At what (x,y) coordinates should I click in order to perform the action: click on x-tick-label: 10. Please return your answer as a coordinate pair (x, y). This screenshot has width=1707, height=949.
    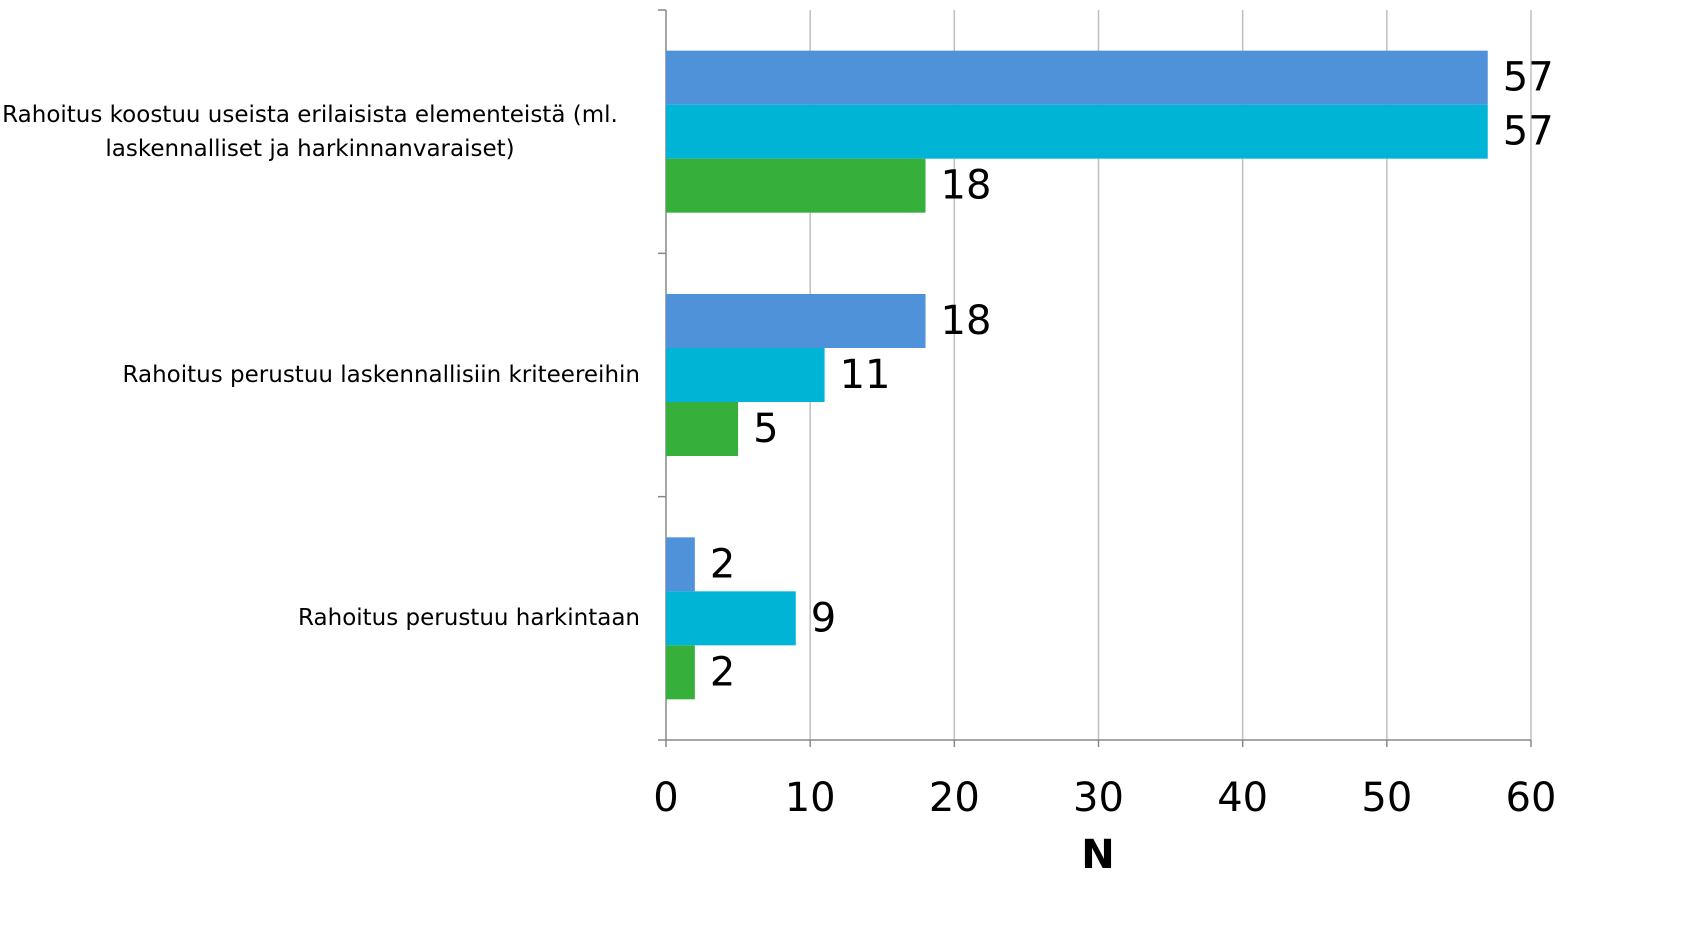
    Looking at the image, I should click on (810, 798).